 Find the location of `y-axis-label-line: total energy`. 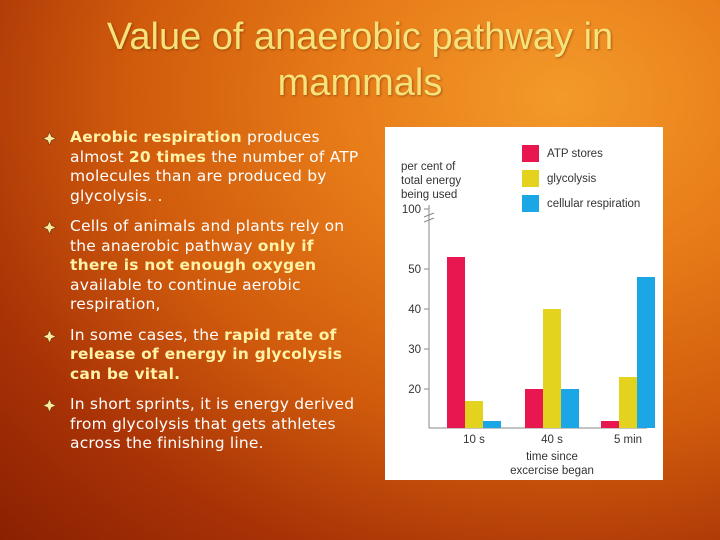

y-axis-label-line: total energy is located at coordinates (431, 181).